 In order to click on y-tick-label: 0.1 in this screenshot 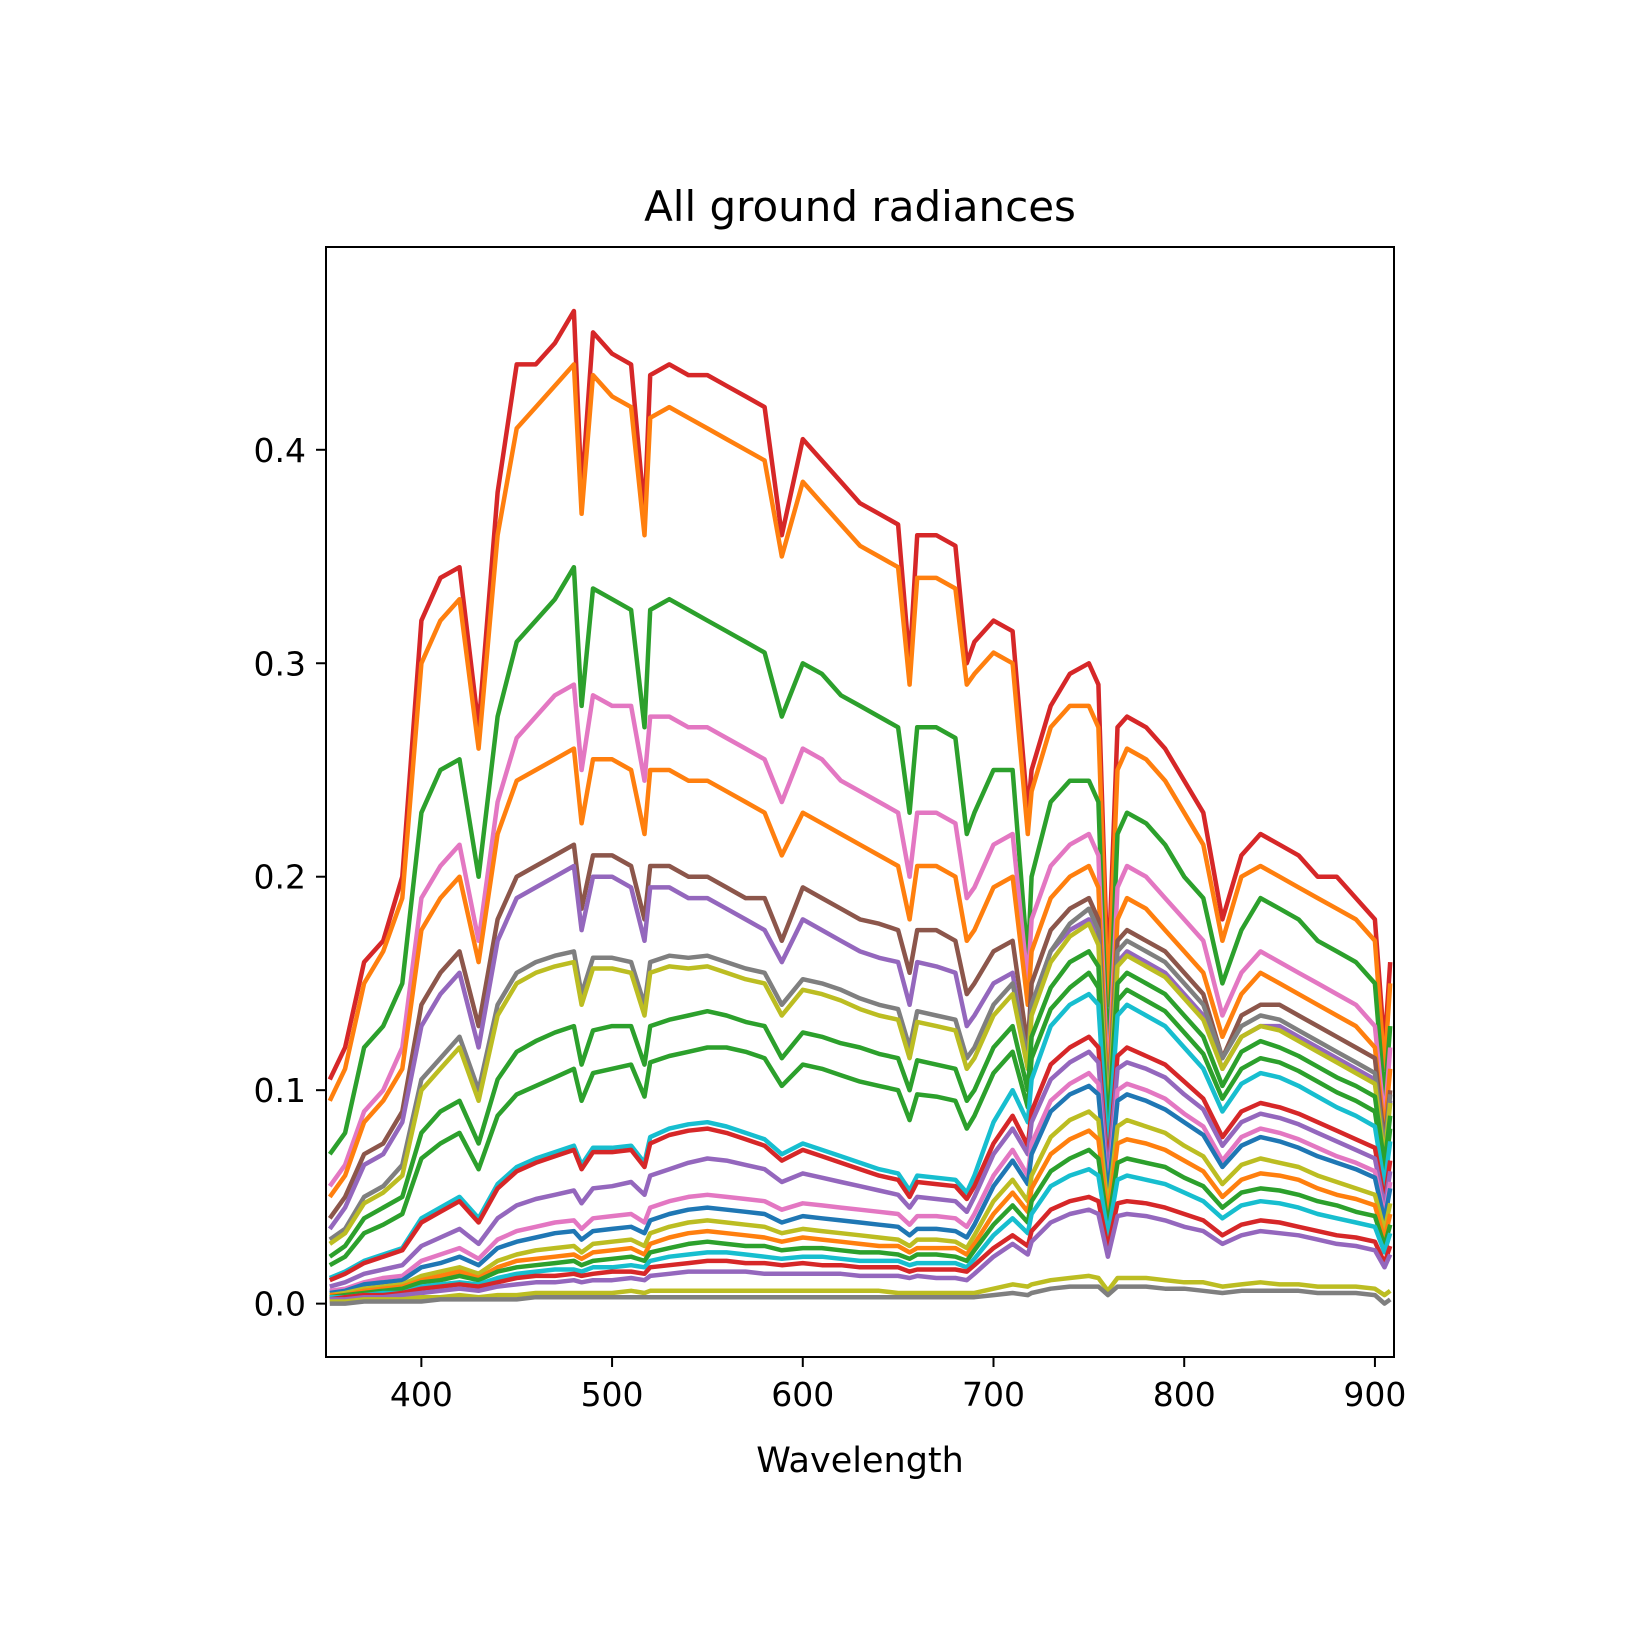, I will do `click(280, 1090)`.